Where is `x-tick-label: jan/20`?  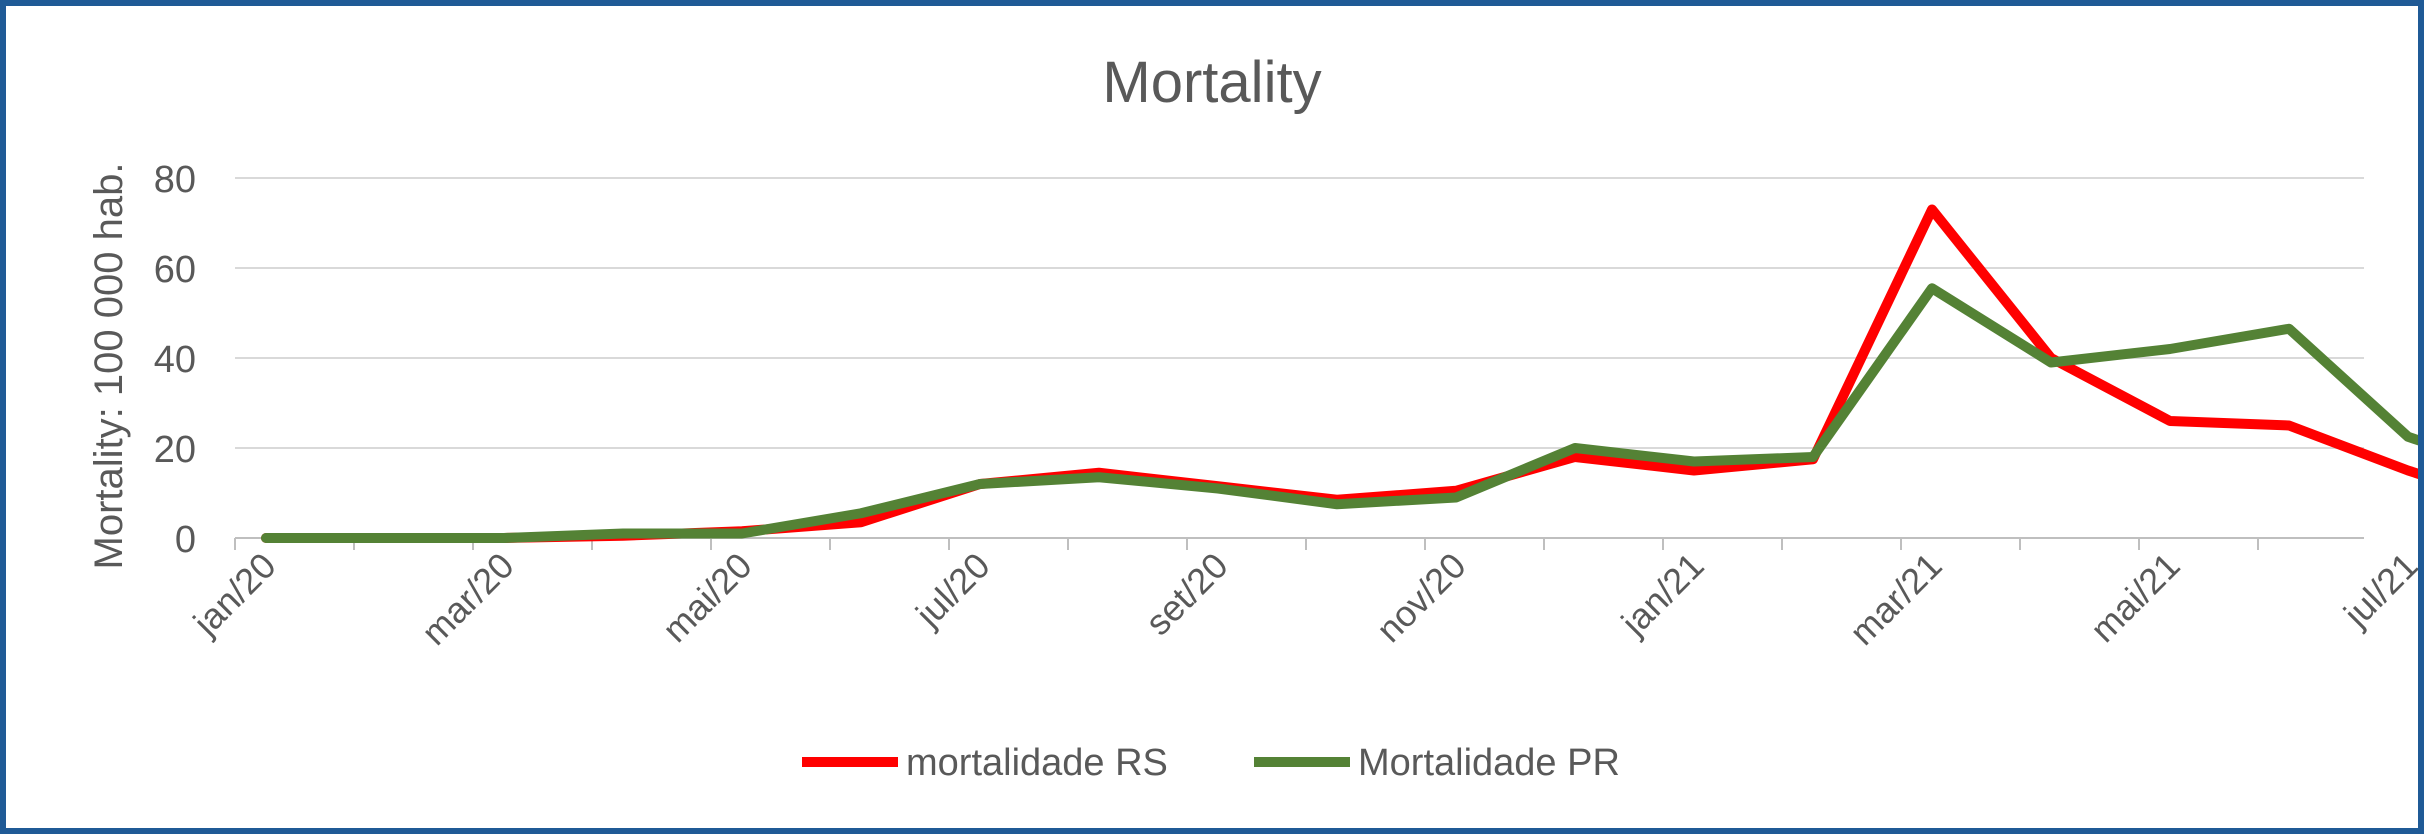
x-tick-label: jan/20 is located at coordinates (234, 594).